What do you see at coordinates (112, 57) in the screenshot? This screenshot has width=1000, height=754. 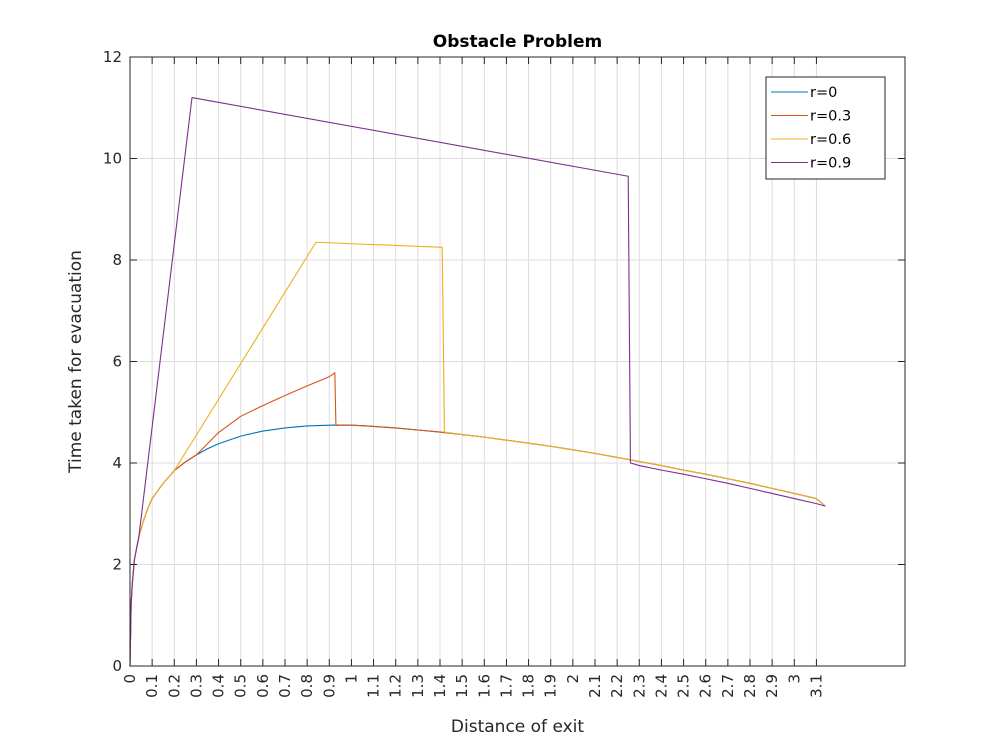 I see `y-tick-label: 12` at bounding box center [112, 57].